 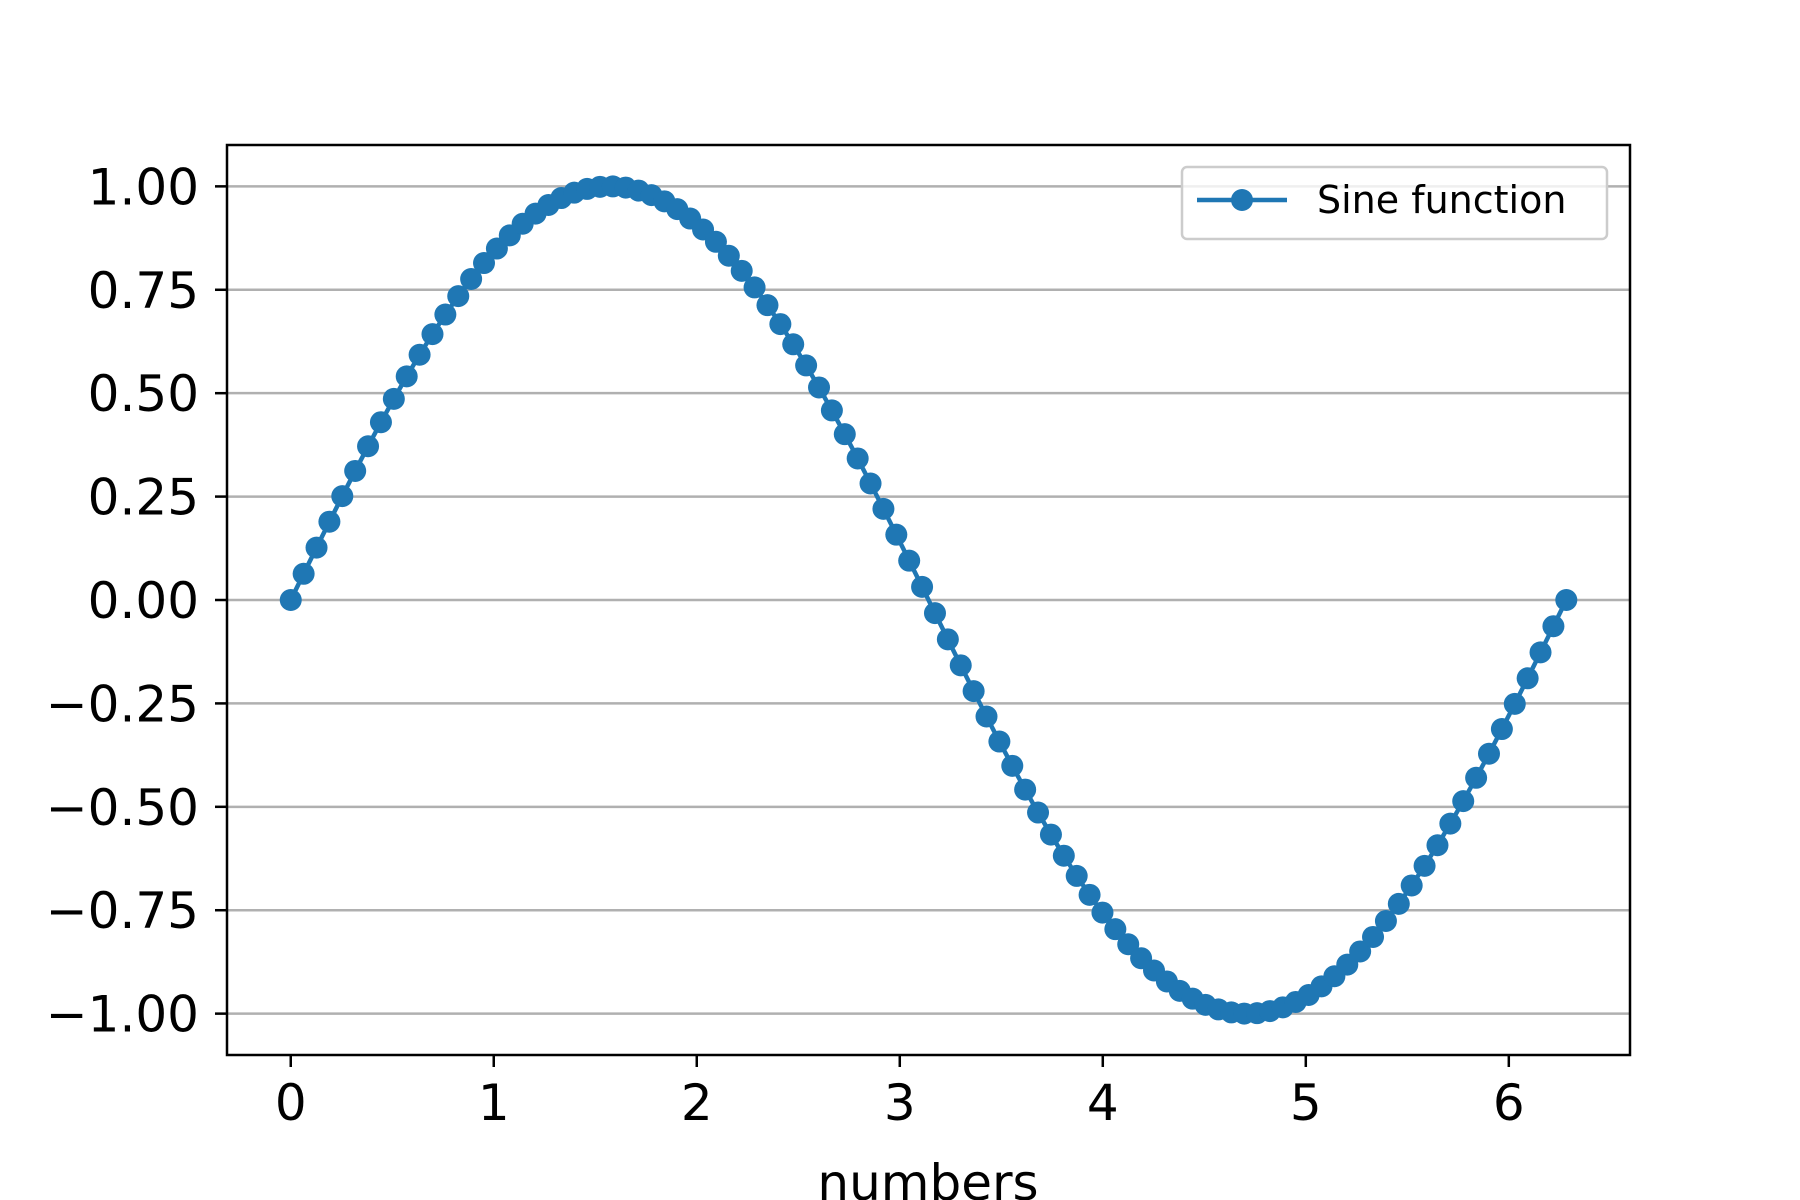 What do you see at coordinates (900, 1103) in the screenshot?
I see `x-tick-label: 3` at bounding box center [900, 1103].